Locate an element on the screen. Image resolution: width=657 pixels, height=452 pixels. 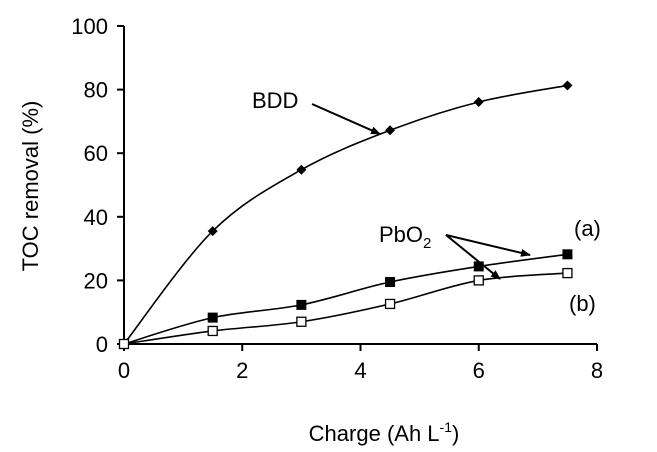
x-tick-label-4: 4 is located at coordinates (360, 370).